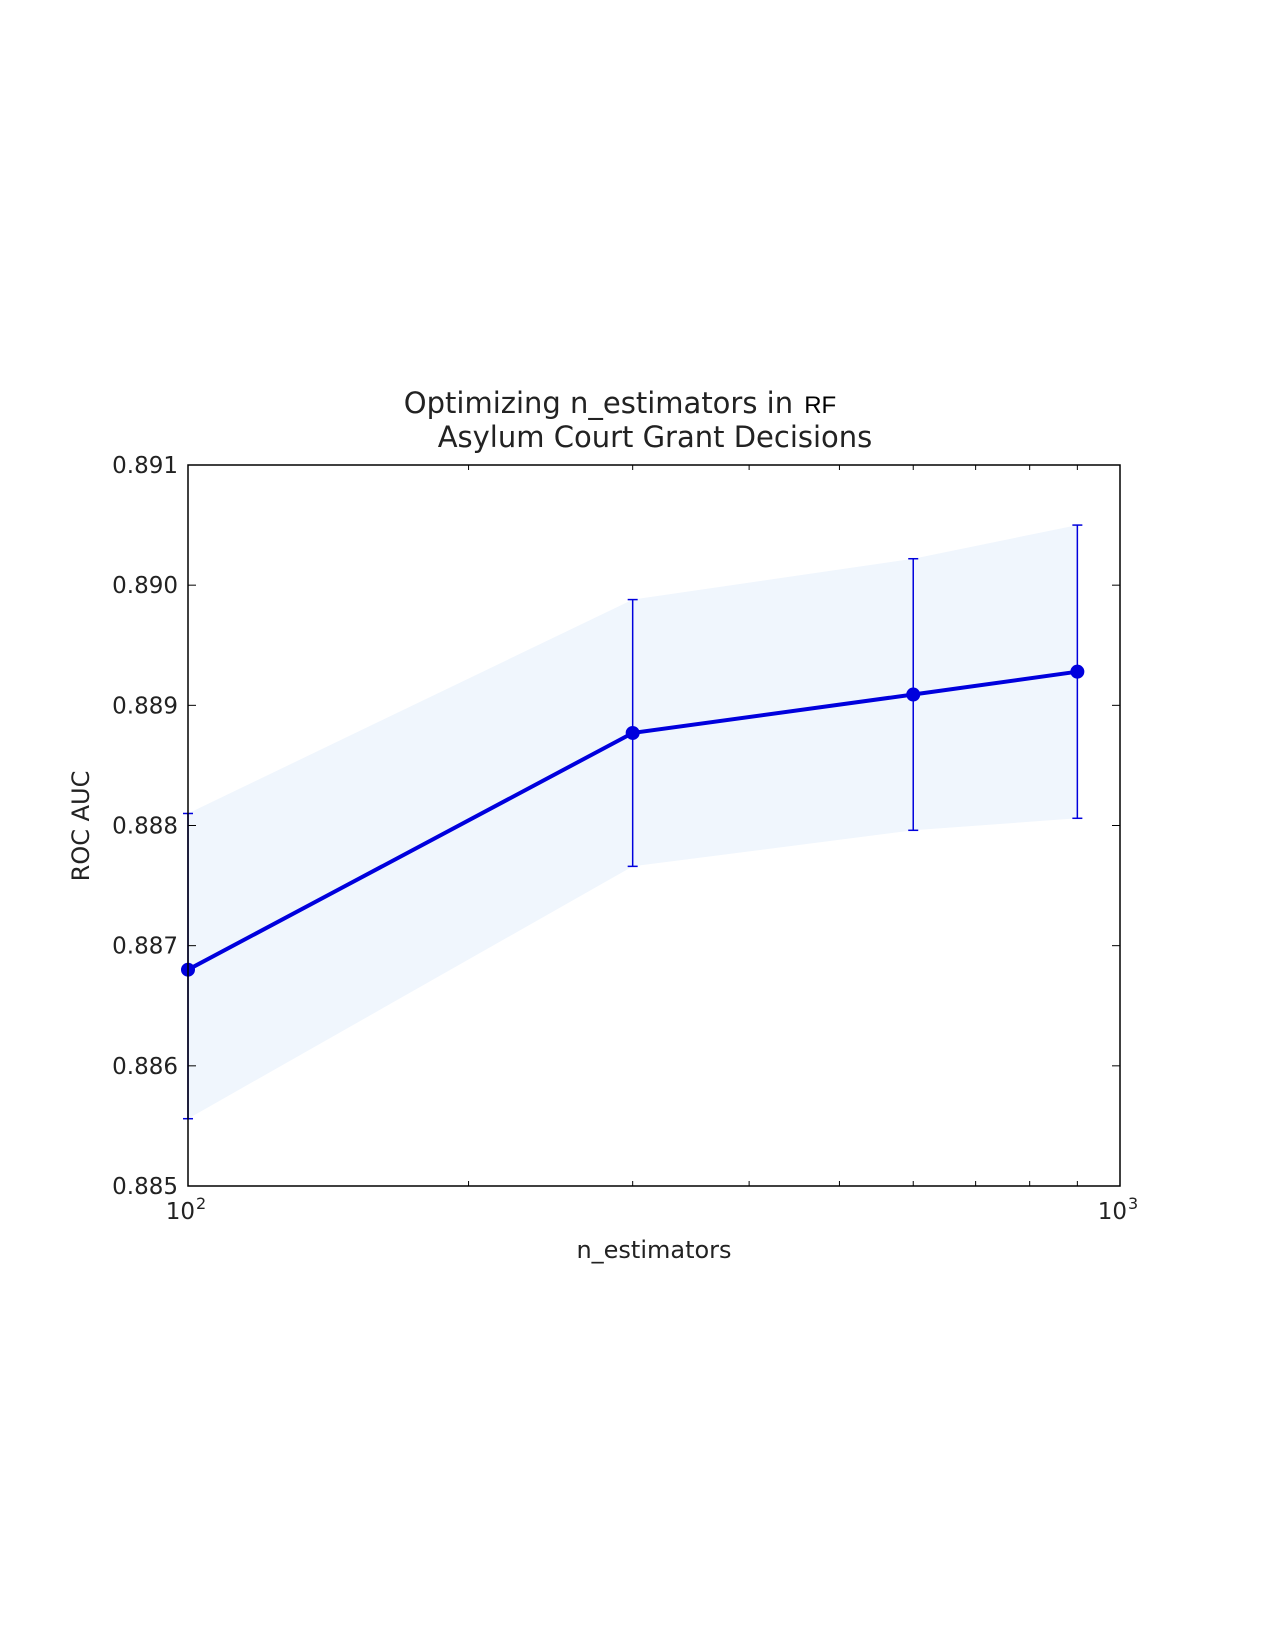  I want to click on data-point-layer, so click(633, 820).